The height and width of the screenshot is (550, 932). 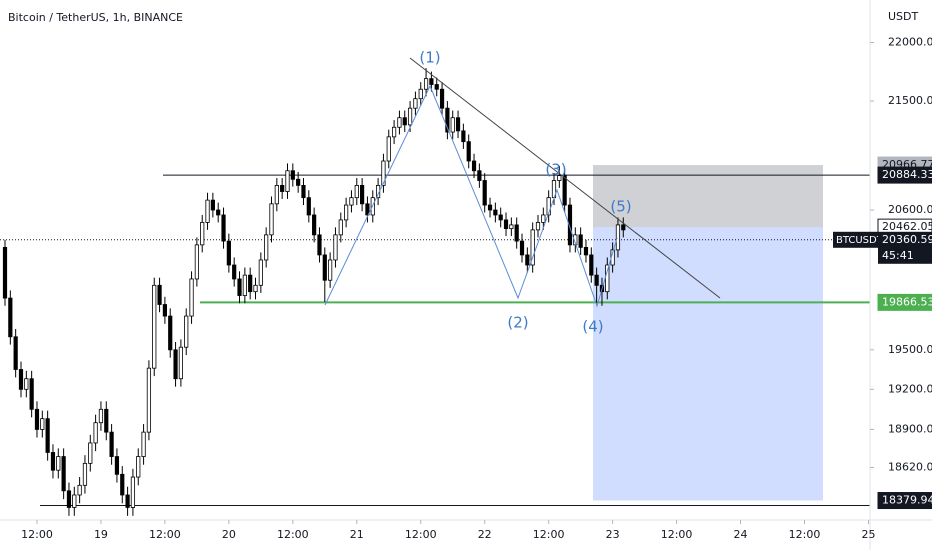 What do you see at coordinates (910, 100) in the screenshot?
I see `y-tick-label: 21500.00` at bounding box center [910, 100].